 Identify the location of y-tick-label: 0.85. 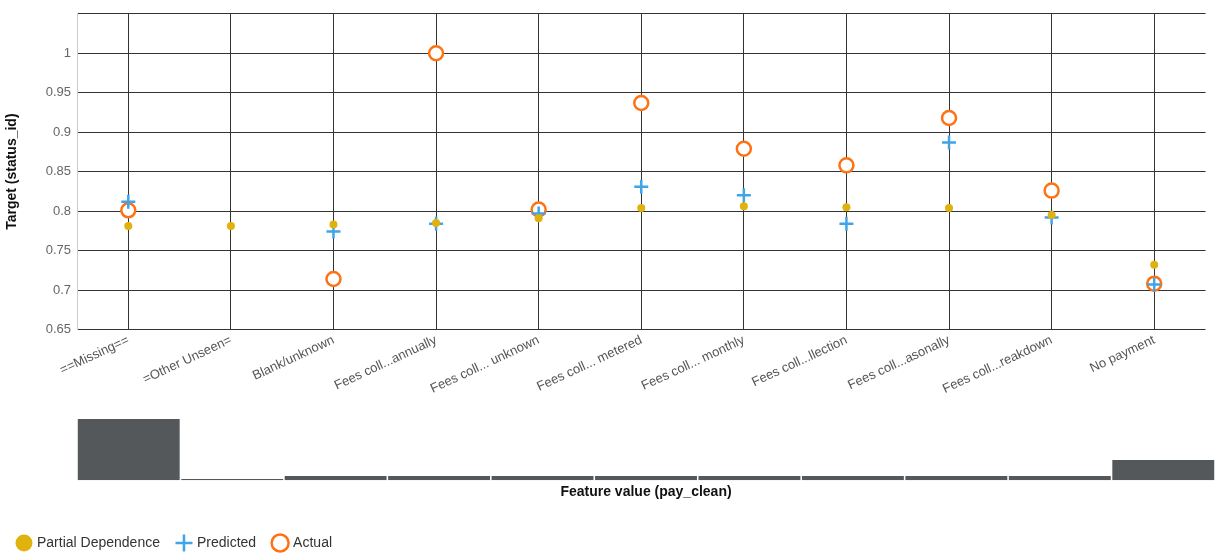
(58, 171).